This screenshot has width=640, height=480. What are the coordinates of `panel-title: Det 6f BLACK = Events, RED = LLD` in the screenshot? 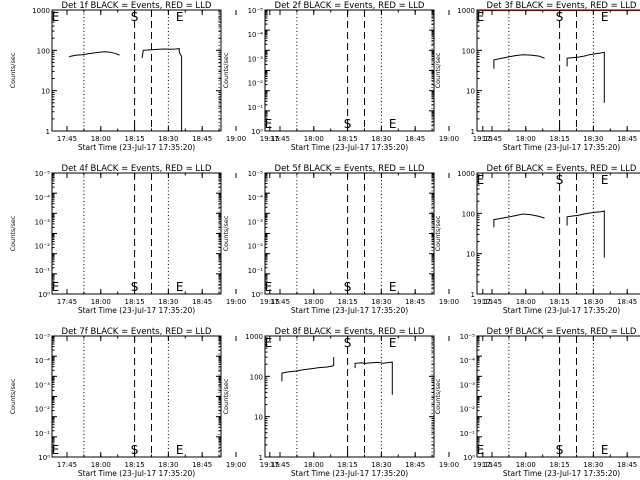 It's located at (562, 169).